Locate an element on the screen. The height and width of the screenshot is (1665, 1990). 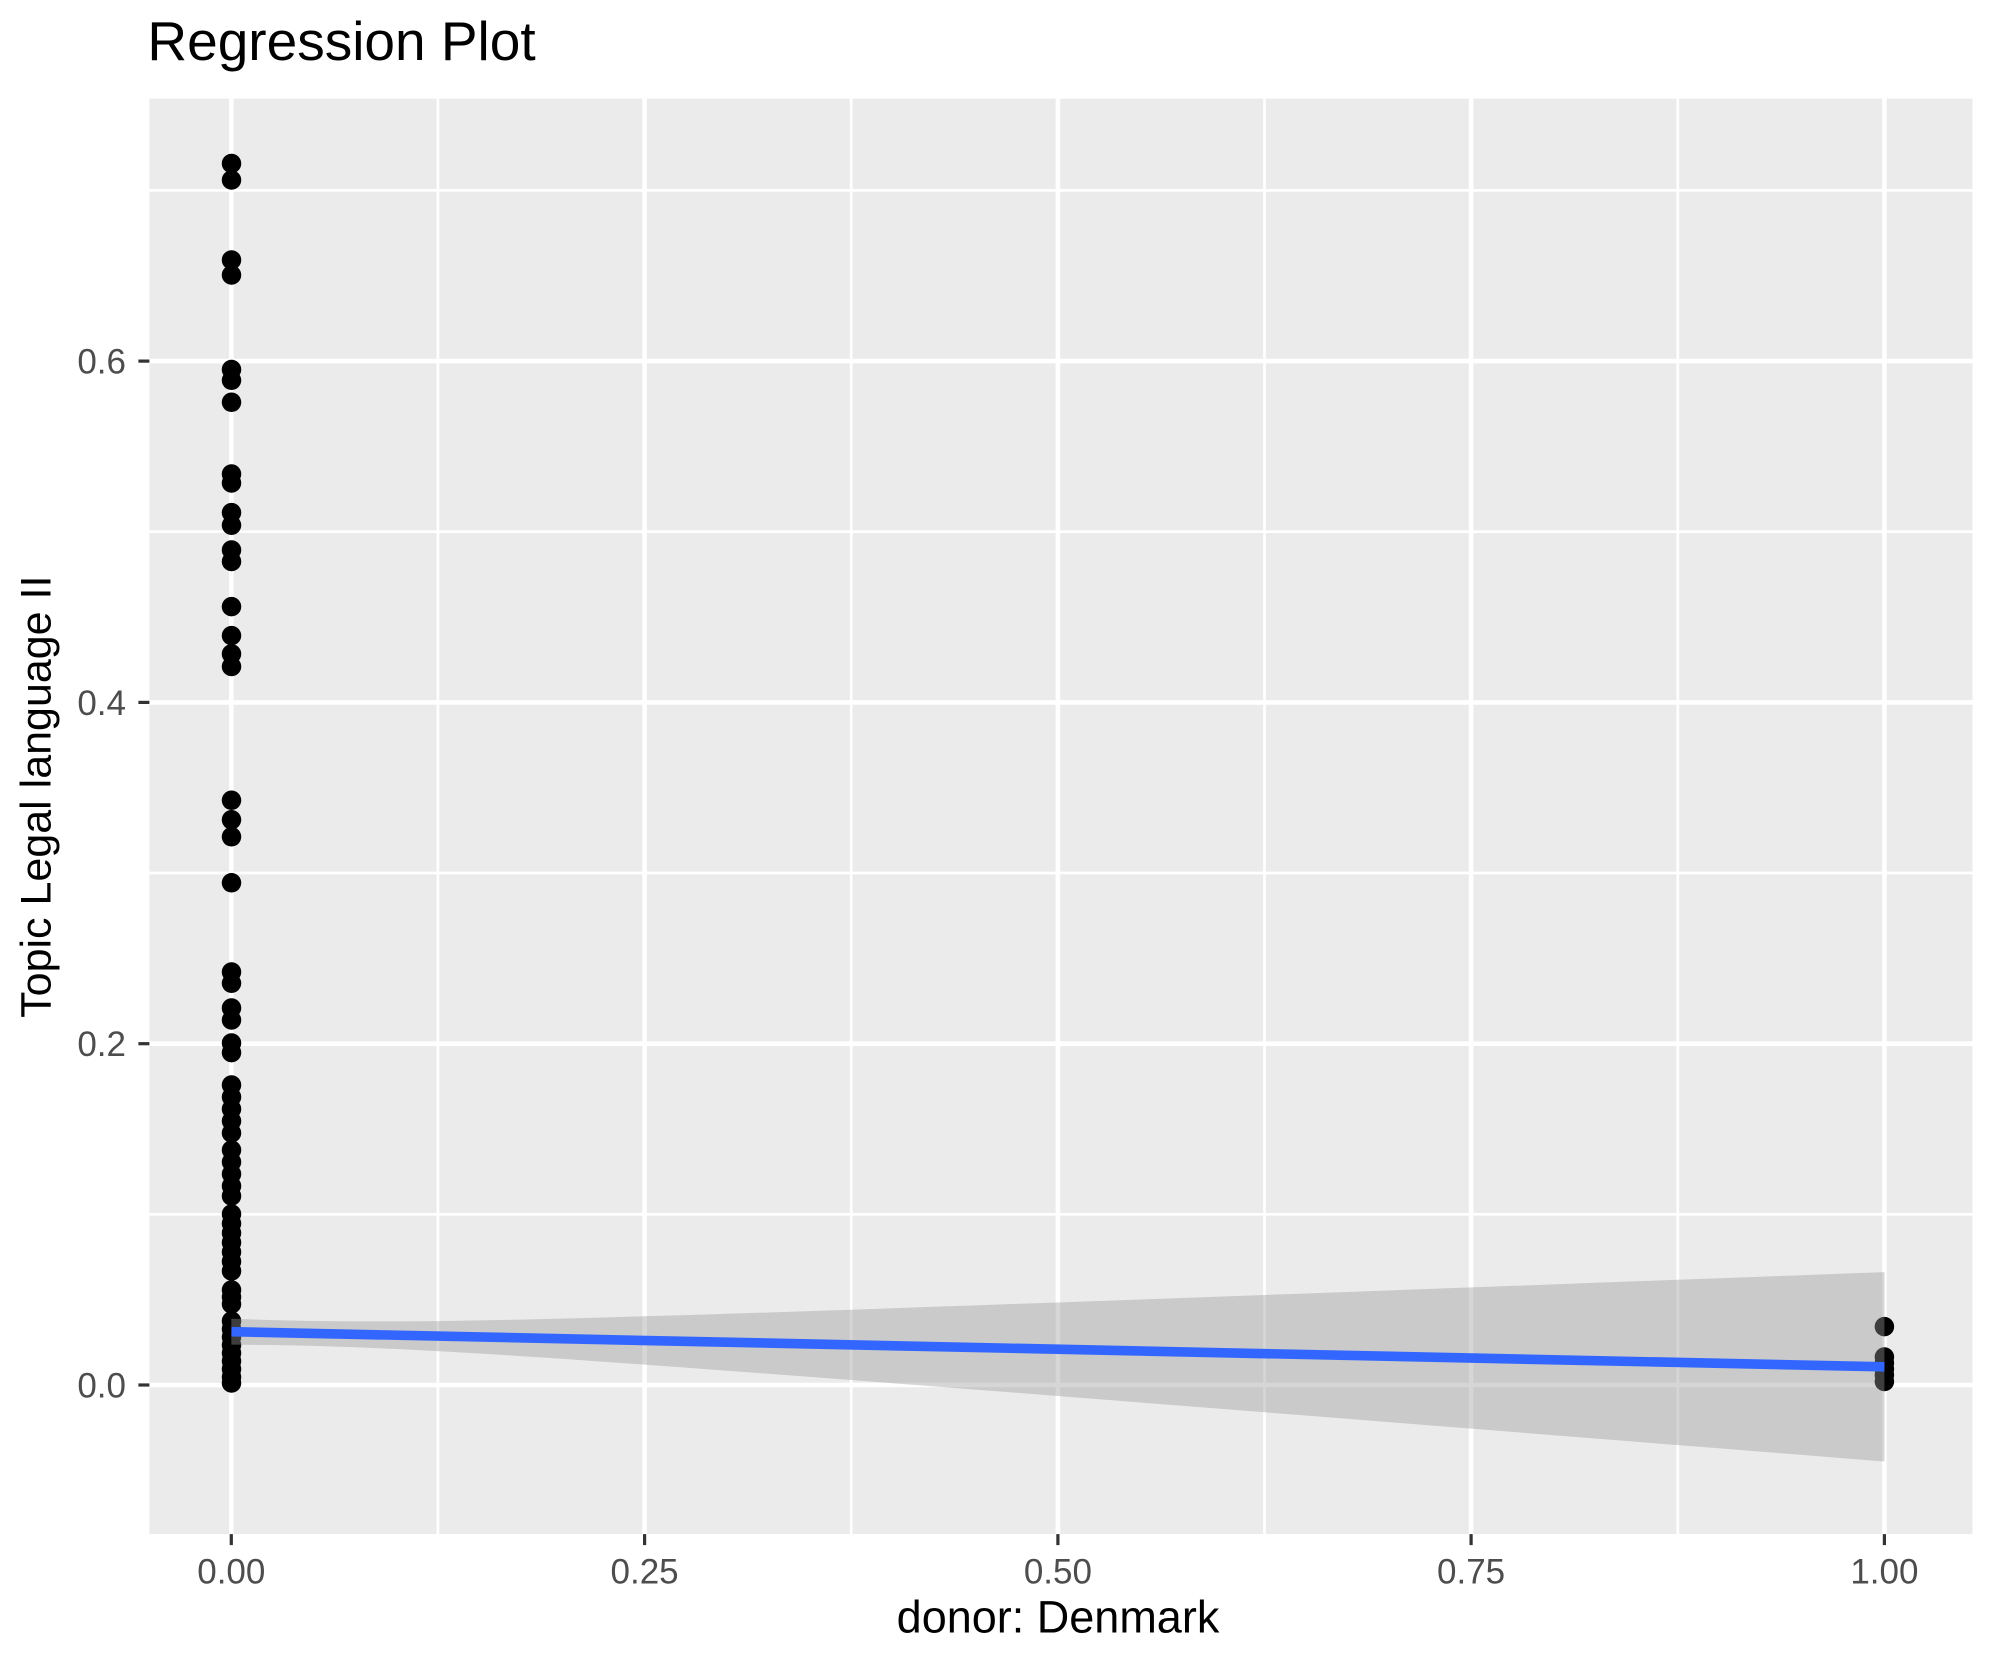
svg-text: 0.50 is located at coordinates (1058, 1572).